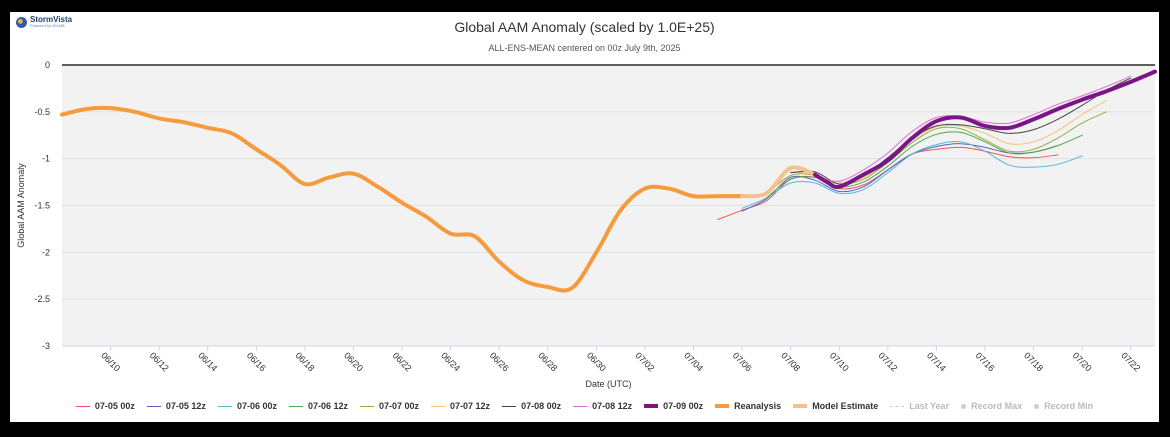  What do you see at coordinates (42, 112) in the screenshot?
I see `y-tick-label: -0.5` at bounding box center [42, 112].